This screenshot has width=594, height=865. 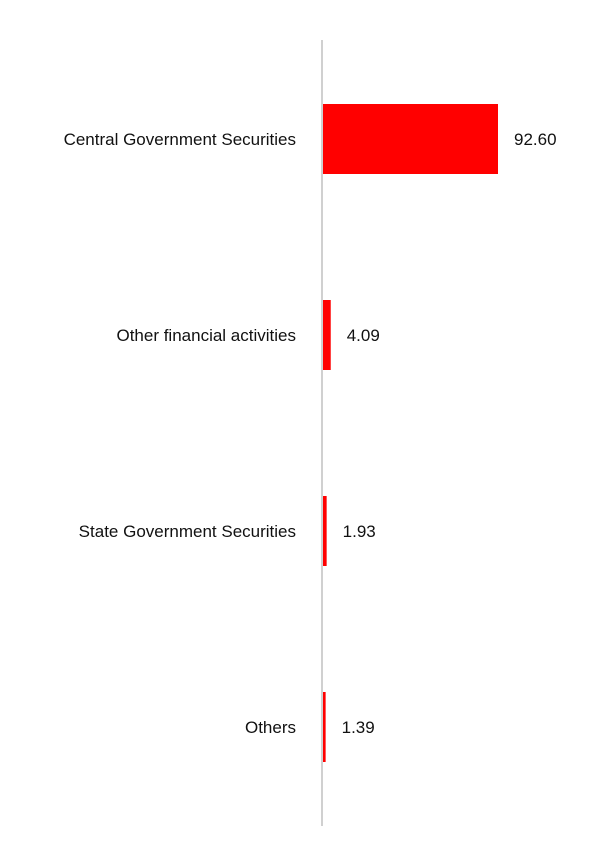 What do you see at coordinates (187, 531) in the screenshot?
I see `category-label: State Government Securities` at bounding box center [187, 531].